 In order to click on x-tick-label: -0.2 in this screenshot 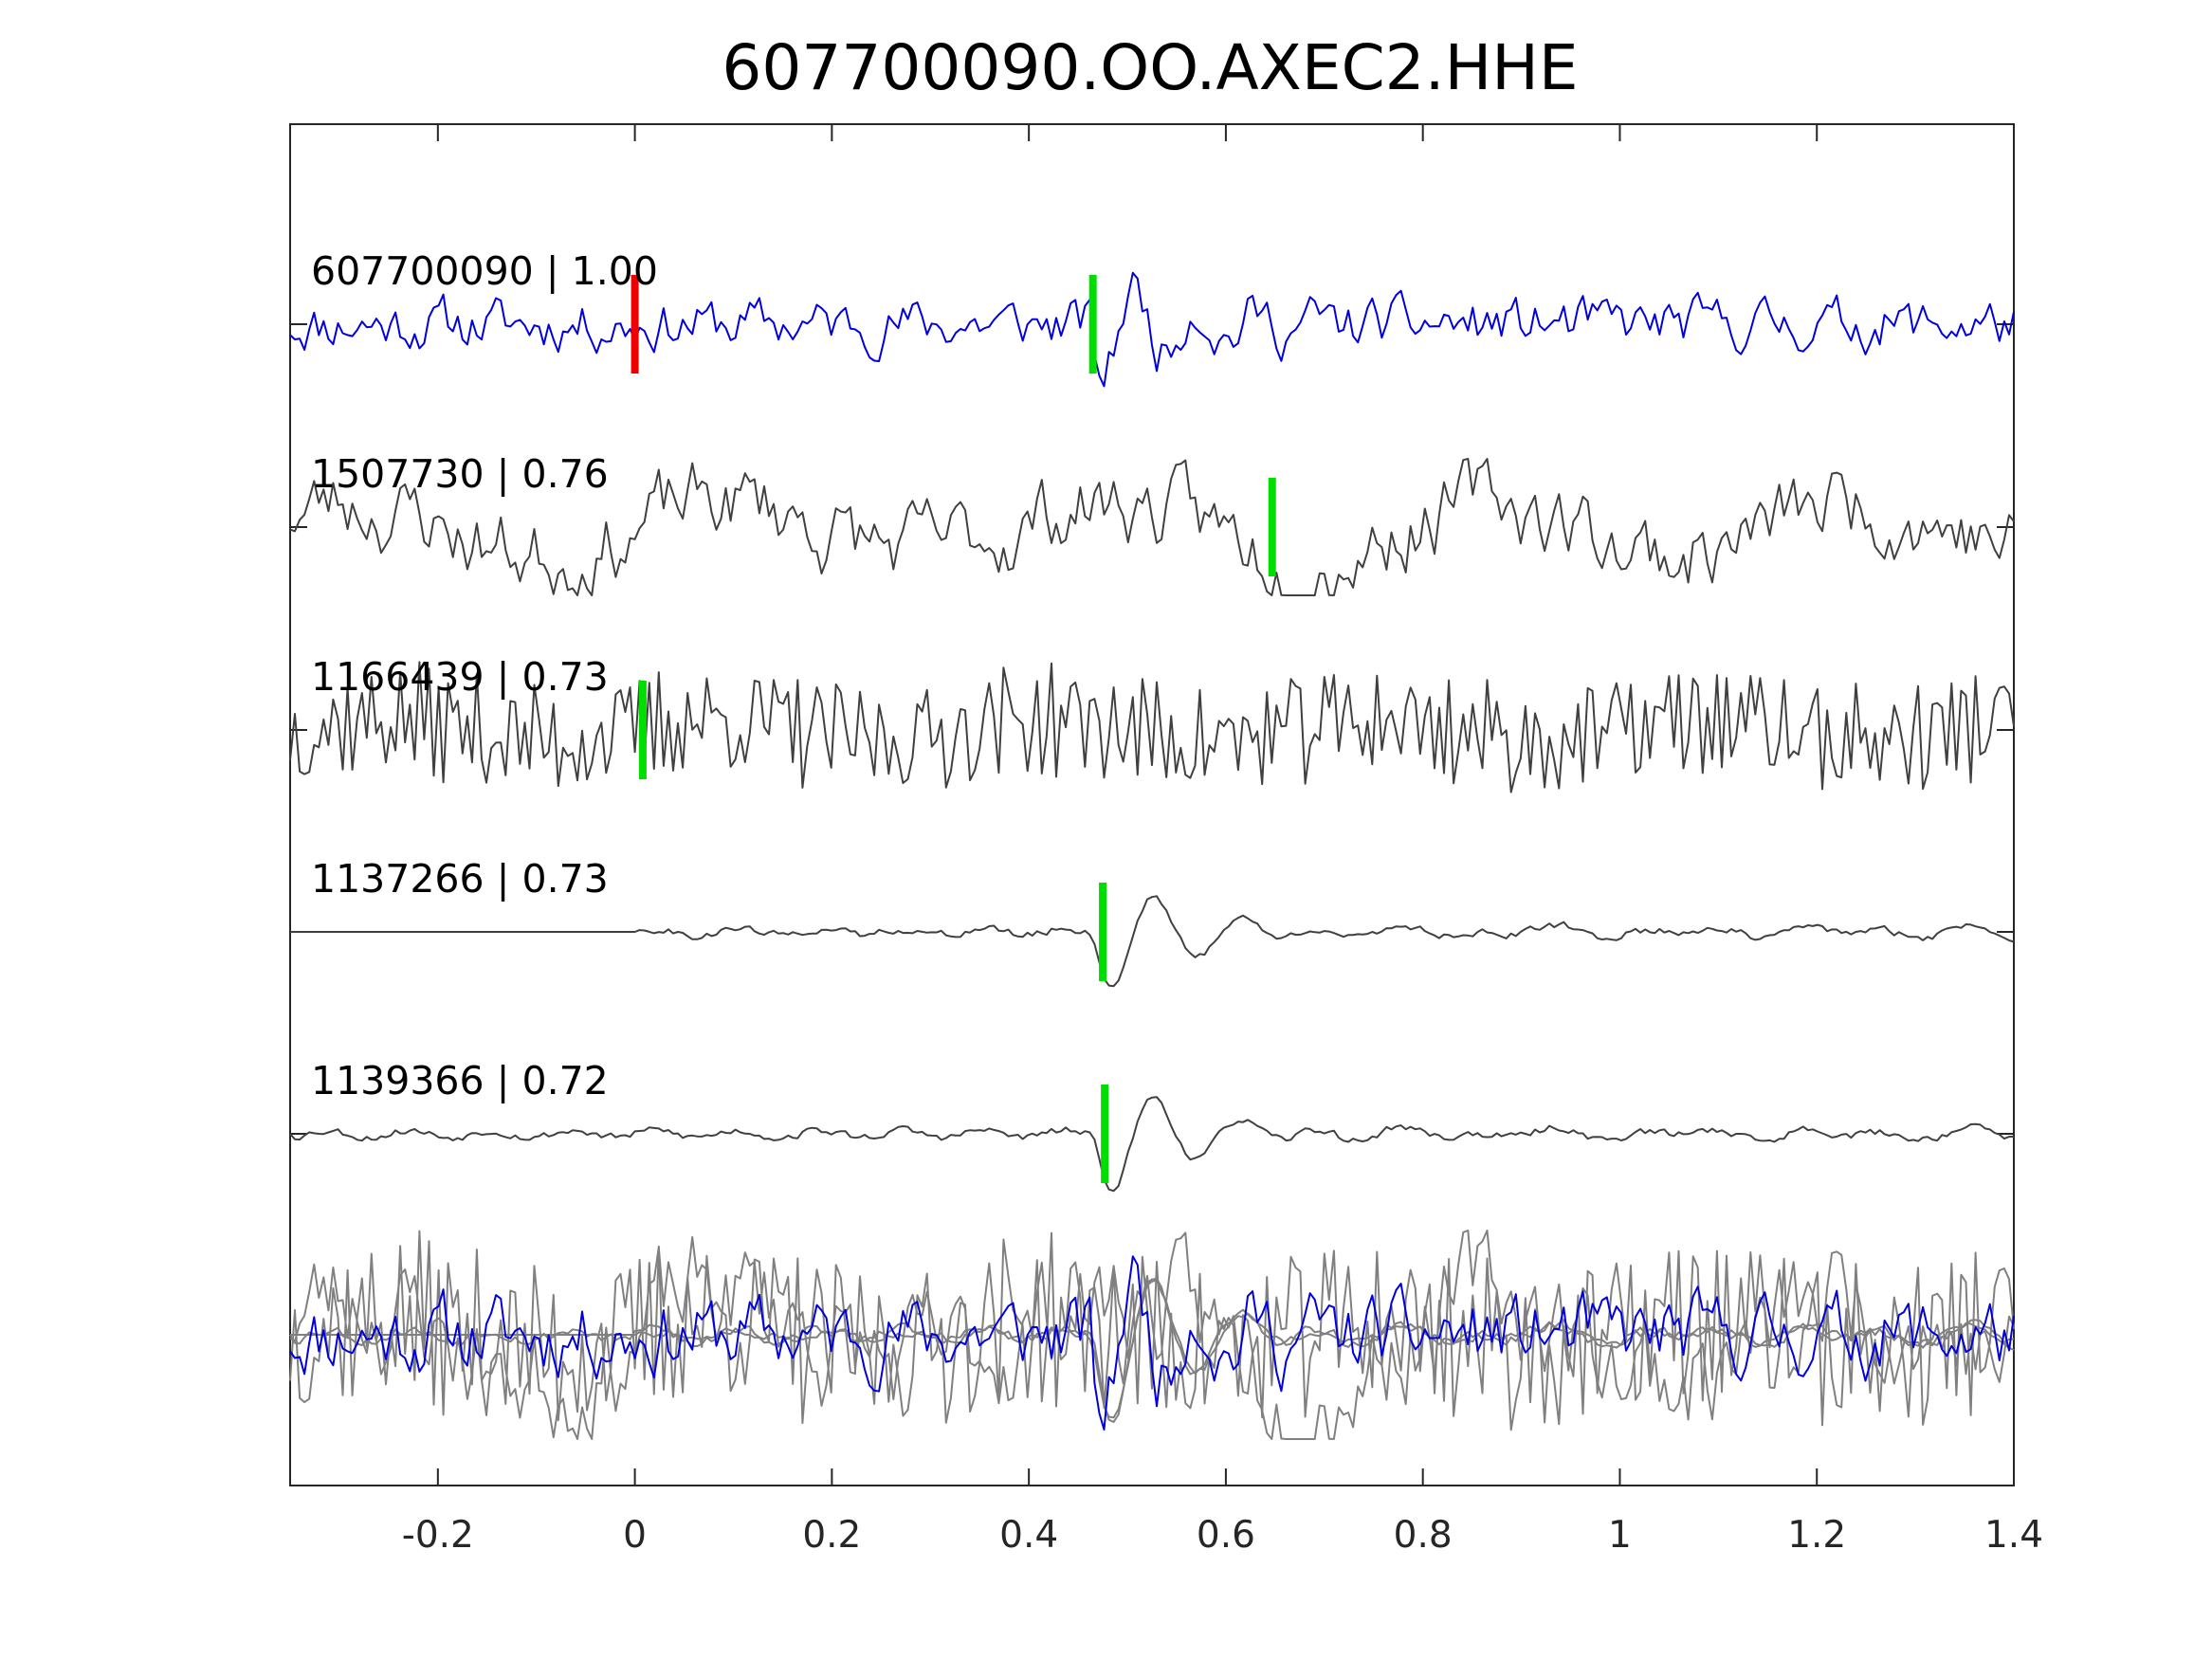, I will do `click(438, 1535)`.